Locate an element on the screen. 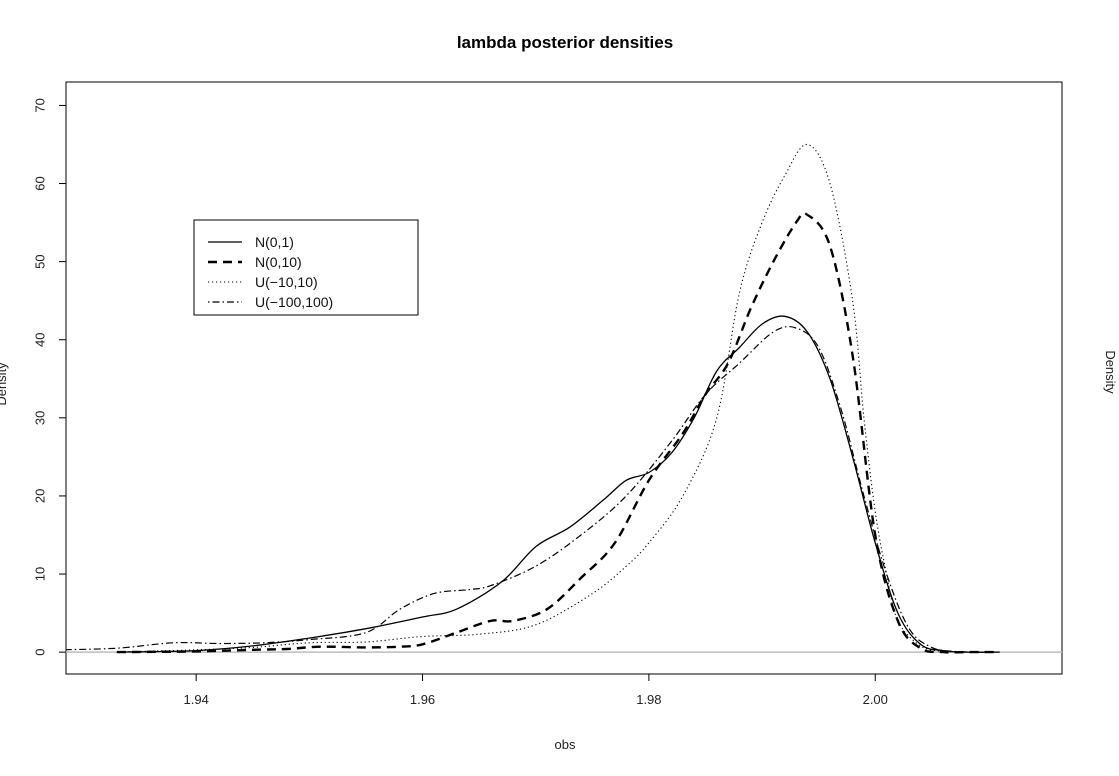  y-tick-label: 20 is located at coordinates (39, 496).